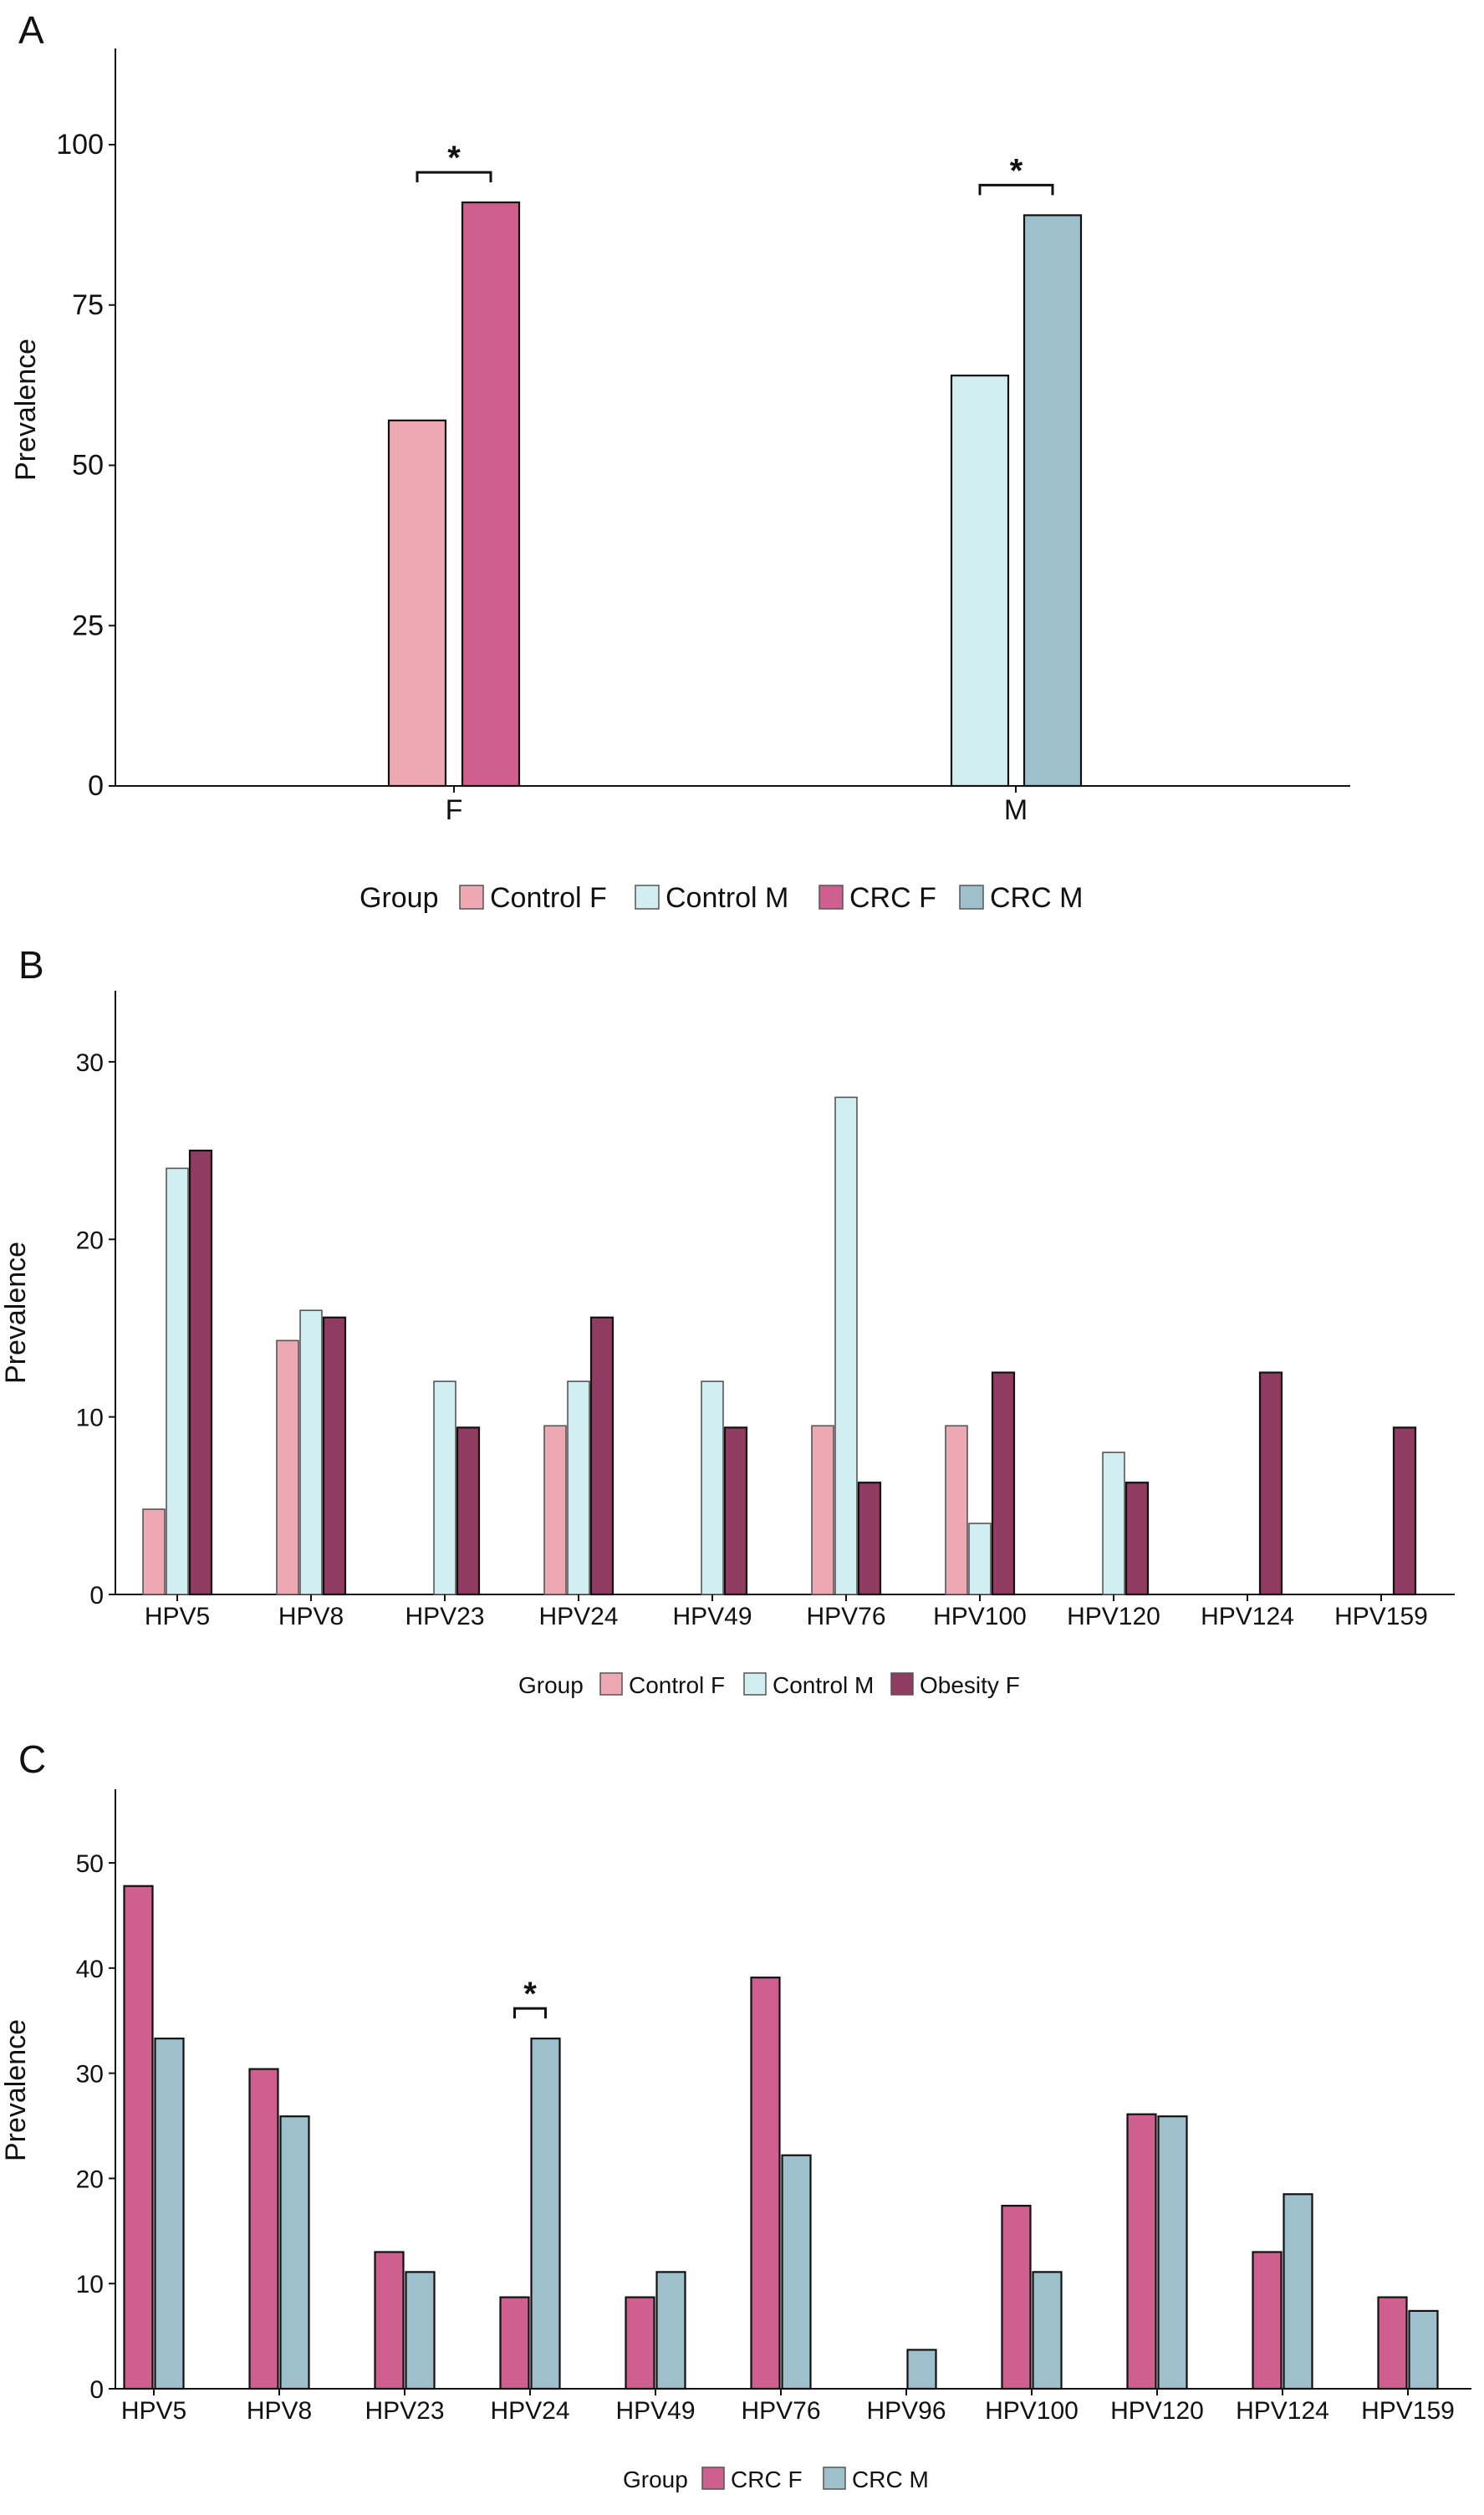 The image size is (1484, 2515). What do you see at coordinates (1172, 2252) in the screenshot?
I see `bar-hpv120-crc-m` at bounding box center [1172, 2252].